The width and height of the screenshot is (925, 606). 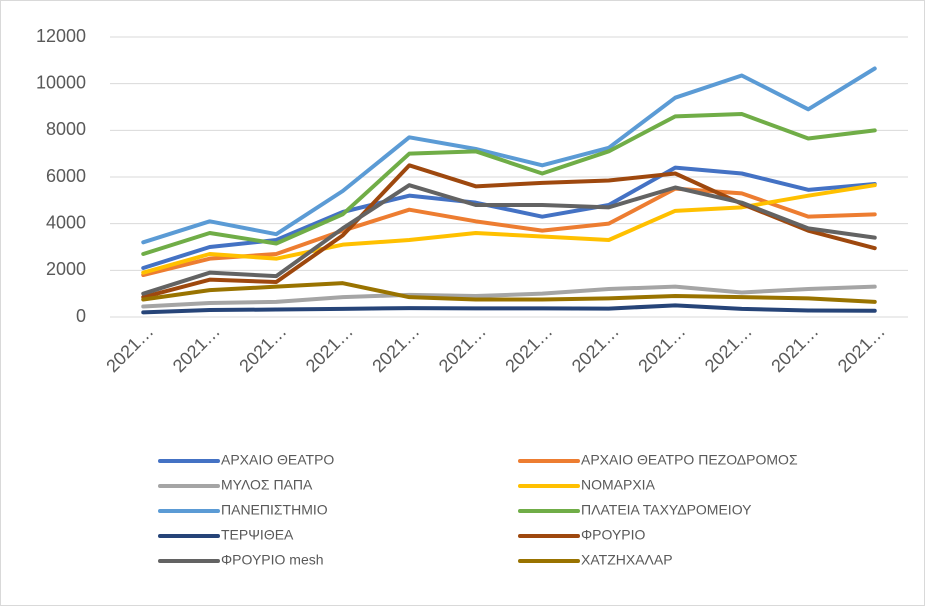 I want to click on legend-label: ΠΛΑΤΕΙΑ ΤΑΧΥΔΡΟΜΕΙΟΥ, so click(x=666, y=510).